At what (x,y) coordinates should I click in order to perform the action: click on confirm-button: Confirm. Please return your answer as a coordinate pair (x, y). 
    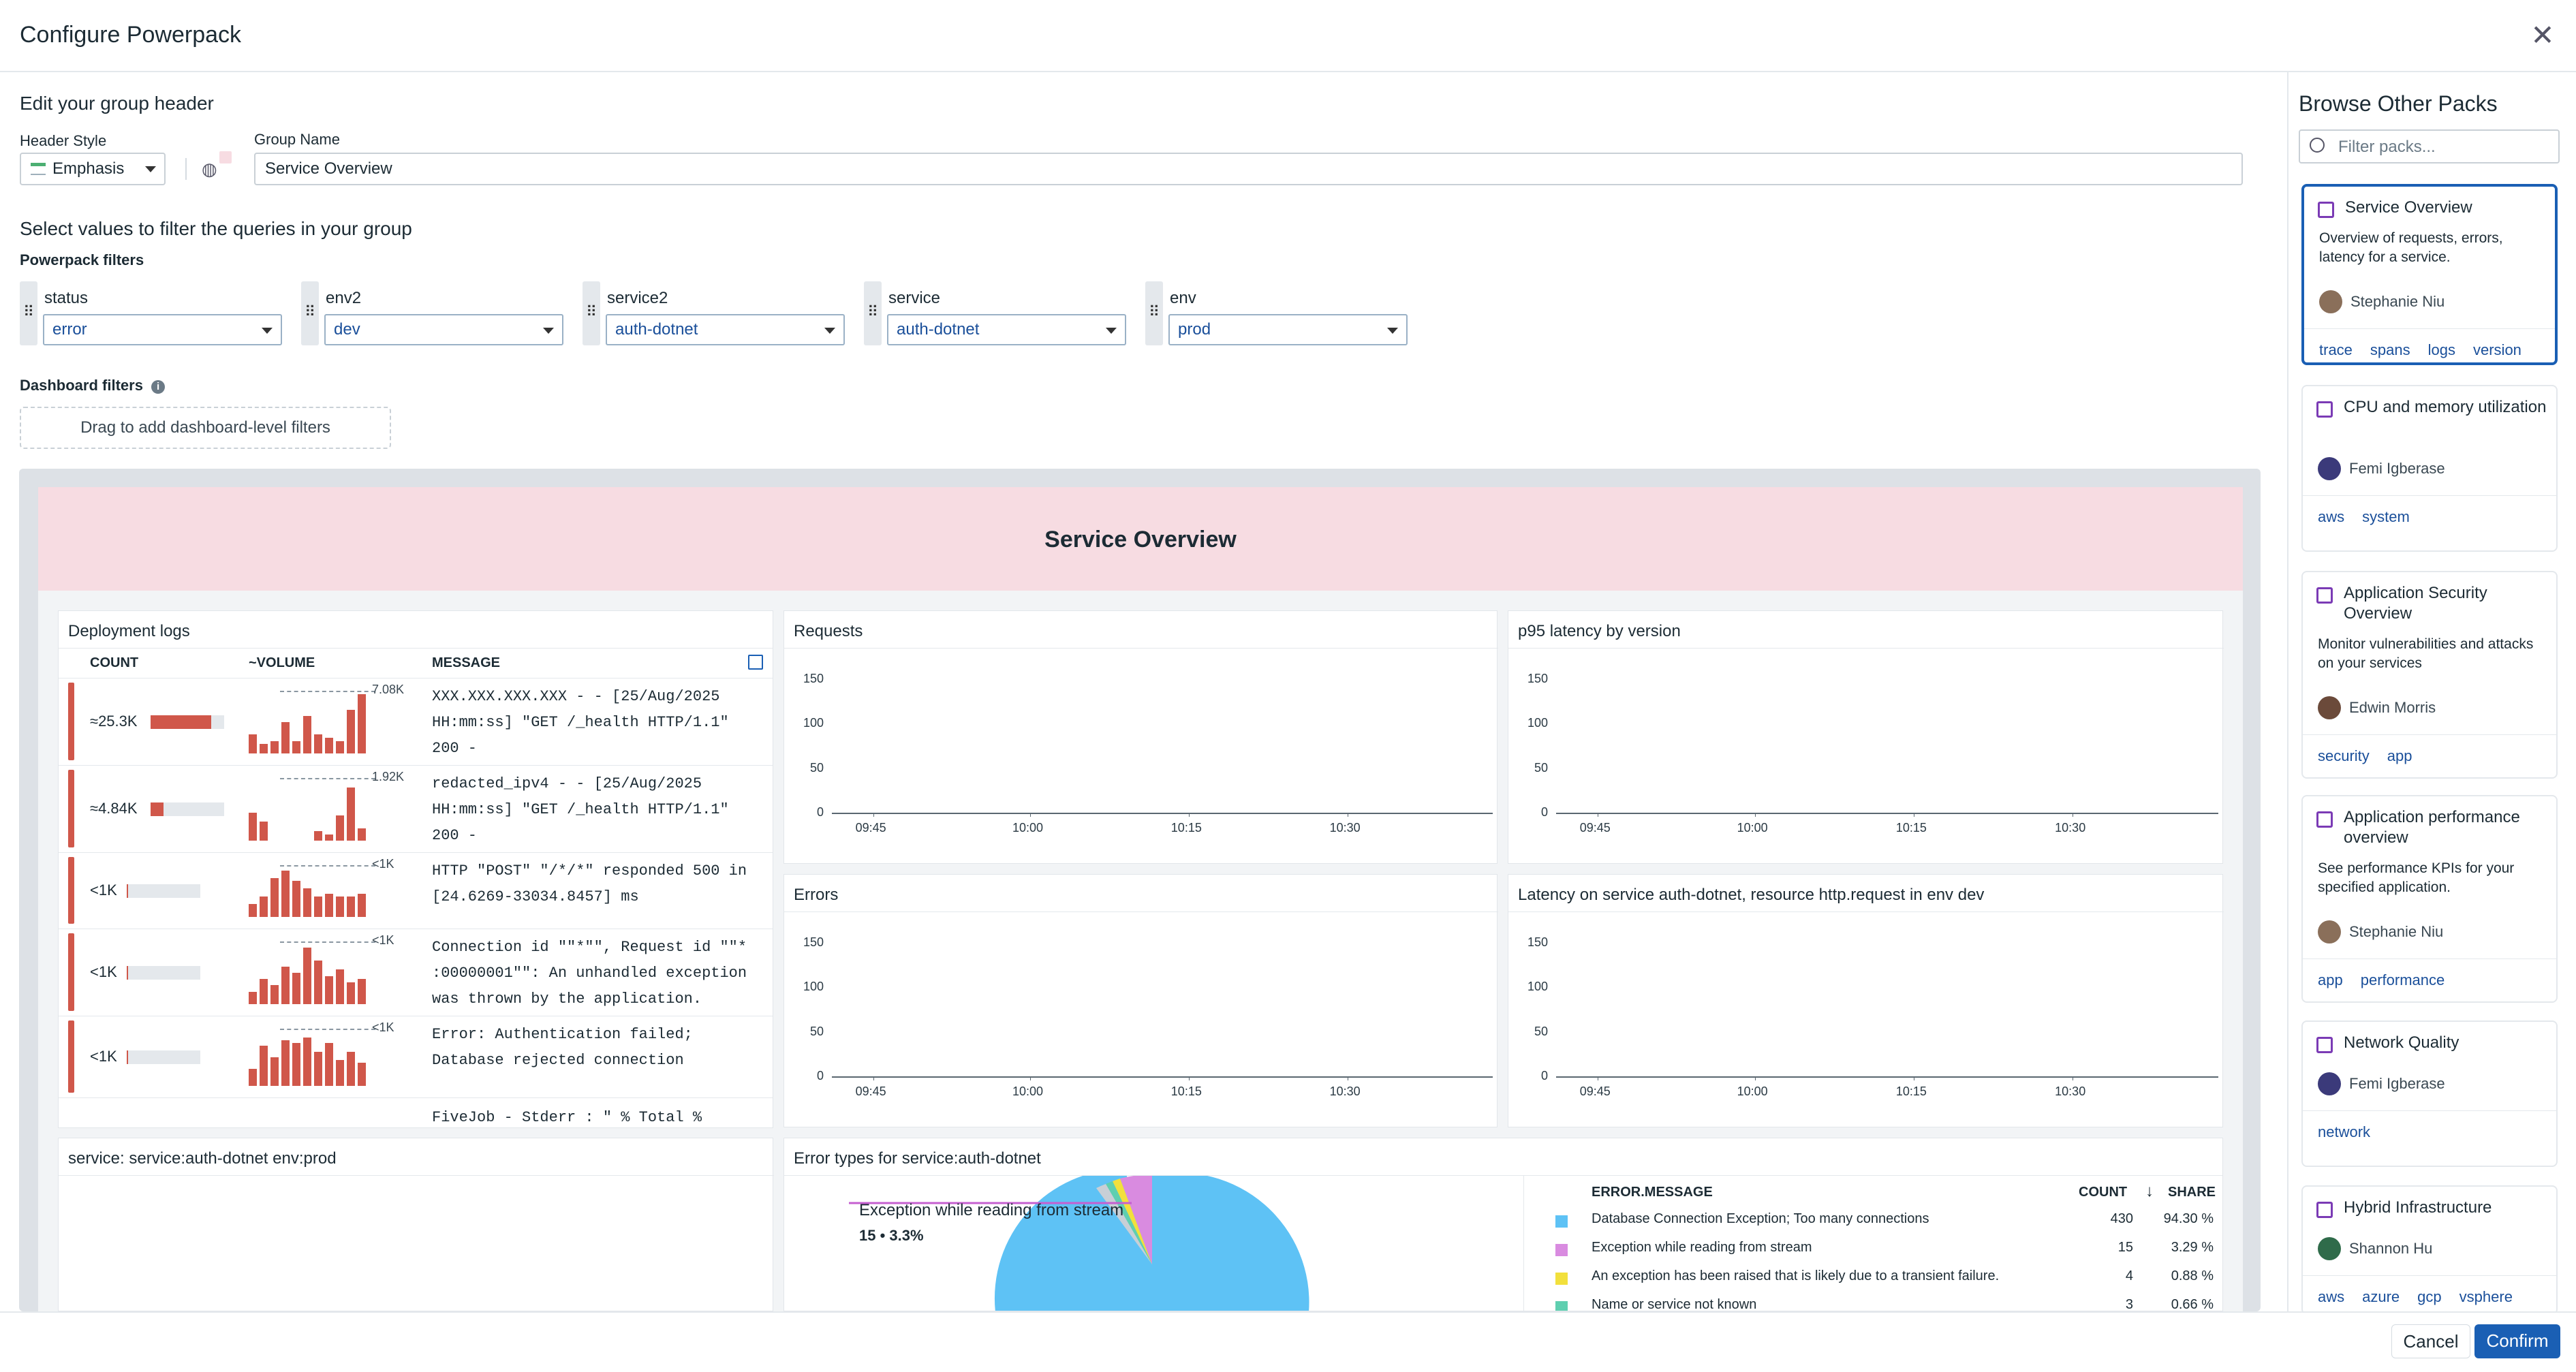
    Looking at the image, I should click on (2517, 1341).